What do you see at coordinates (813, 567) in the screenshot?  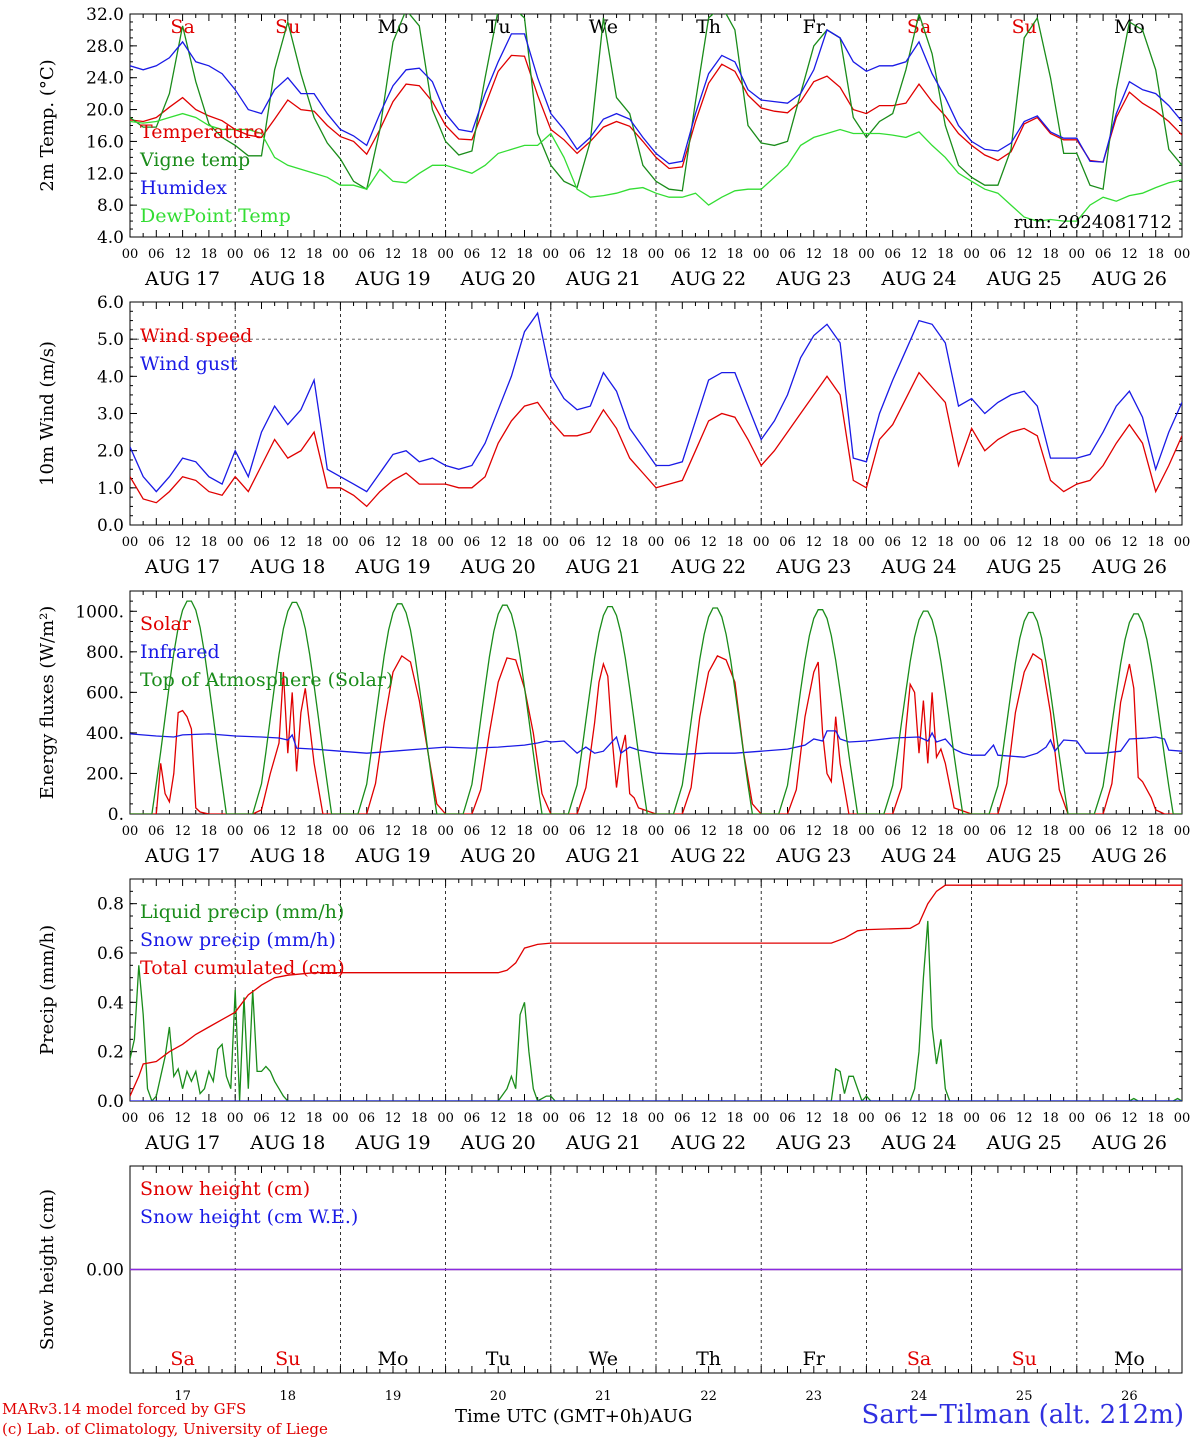 I see `date-label: AUG 23` at bounding box center [813, 567].